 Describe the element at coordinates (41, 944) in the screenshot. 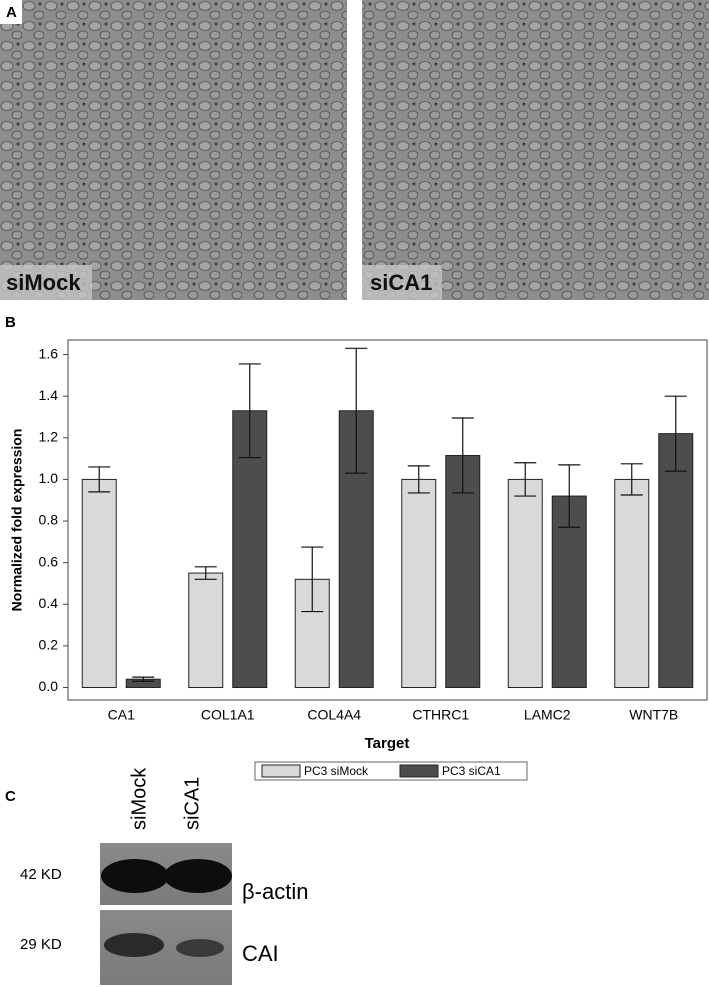

I see `blot-size: 29 KD` at that location.